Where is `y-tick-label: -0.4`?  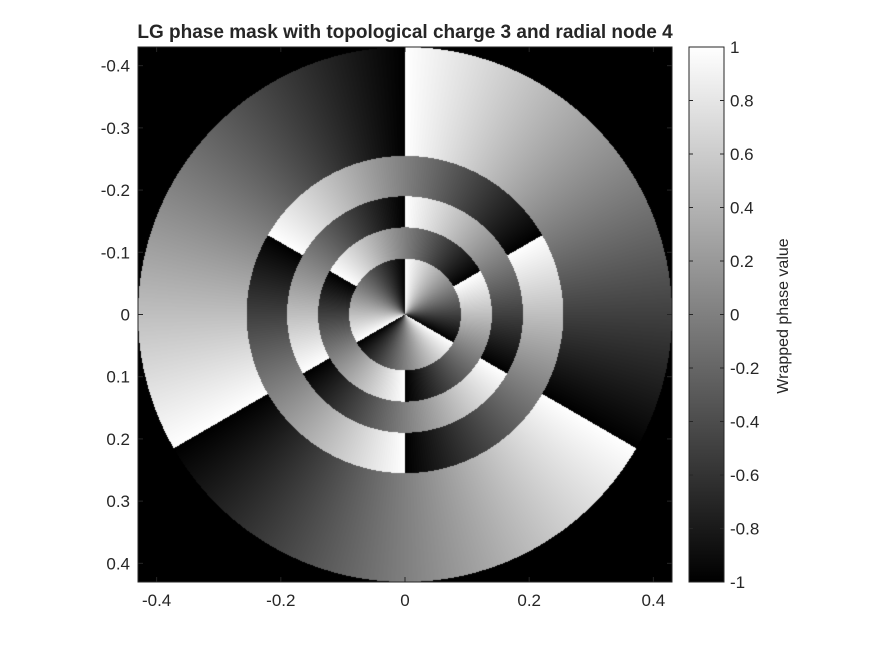 y-tick-label: -0.4 is located at coordinates (115, 66).